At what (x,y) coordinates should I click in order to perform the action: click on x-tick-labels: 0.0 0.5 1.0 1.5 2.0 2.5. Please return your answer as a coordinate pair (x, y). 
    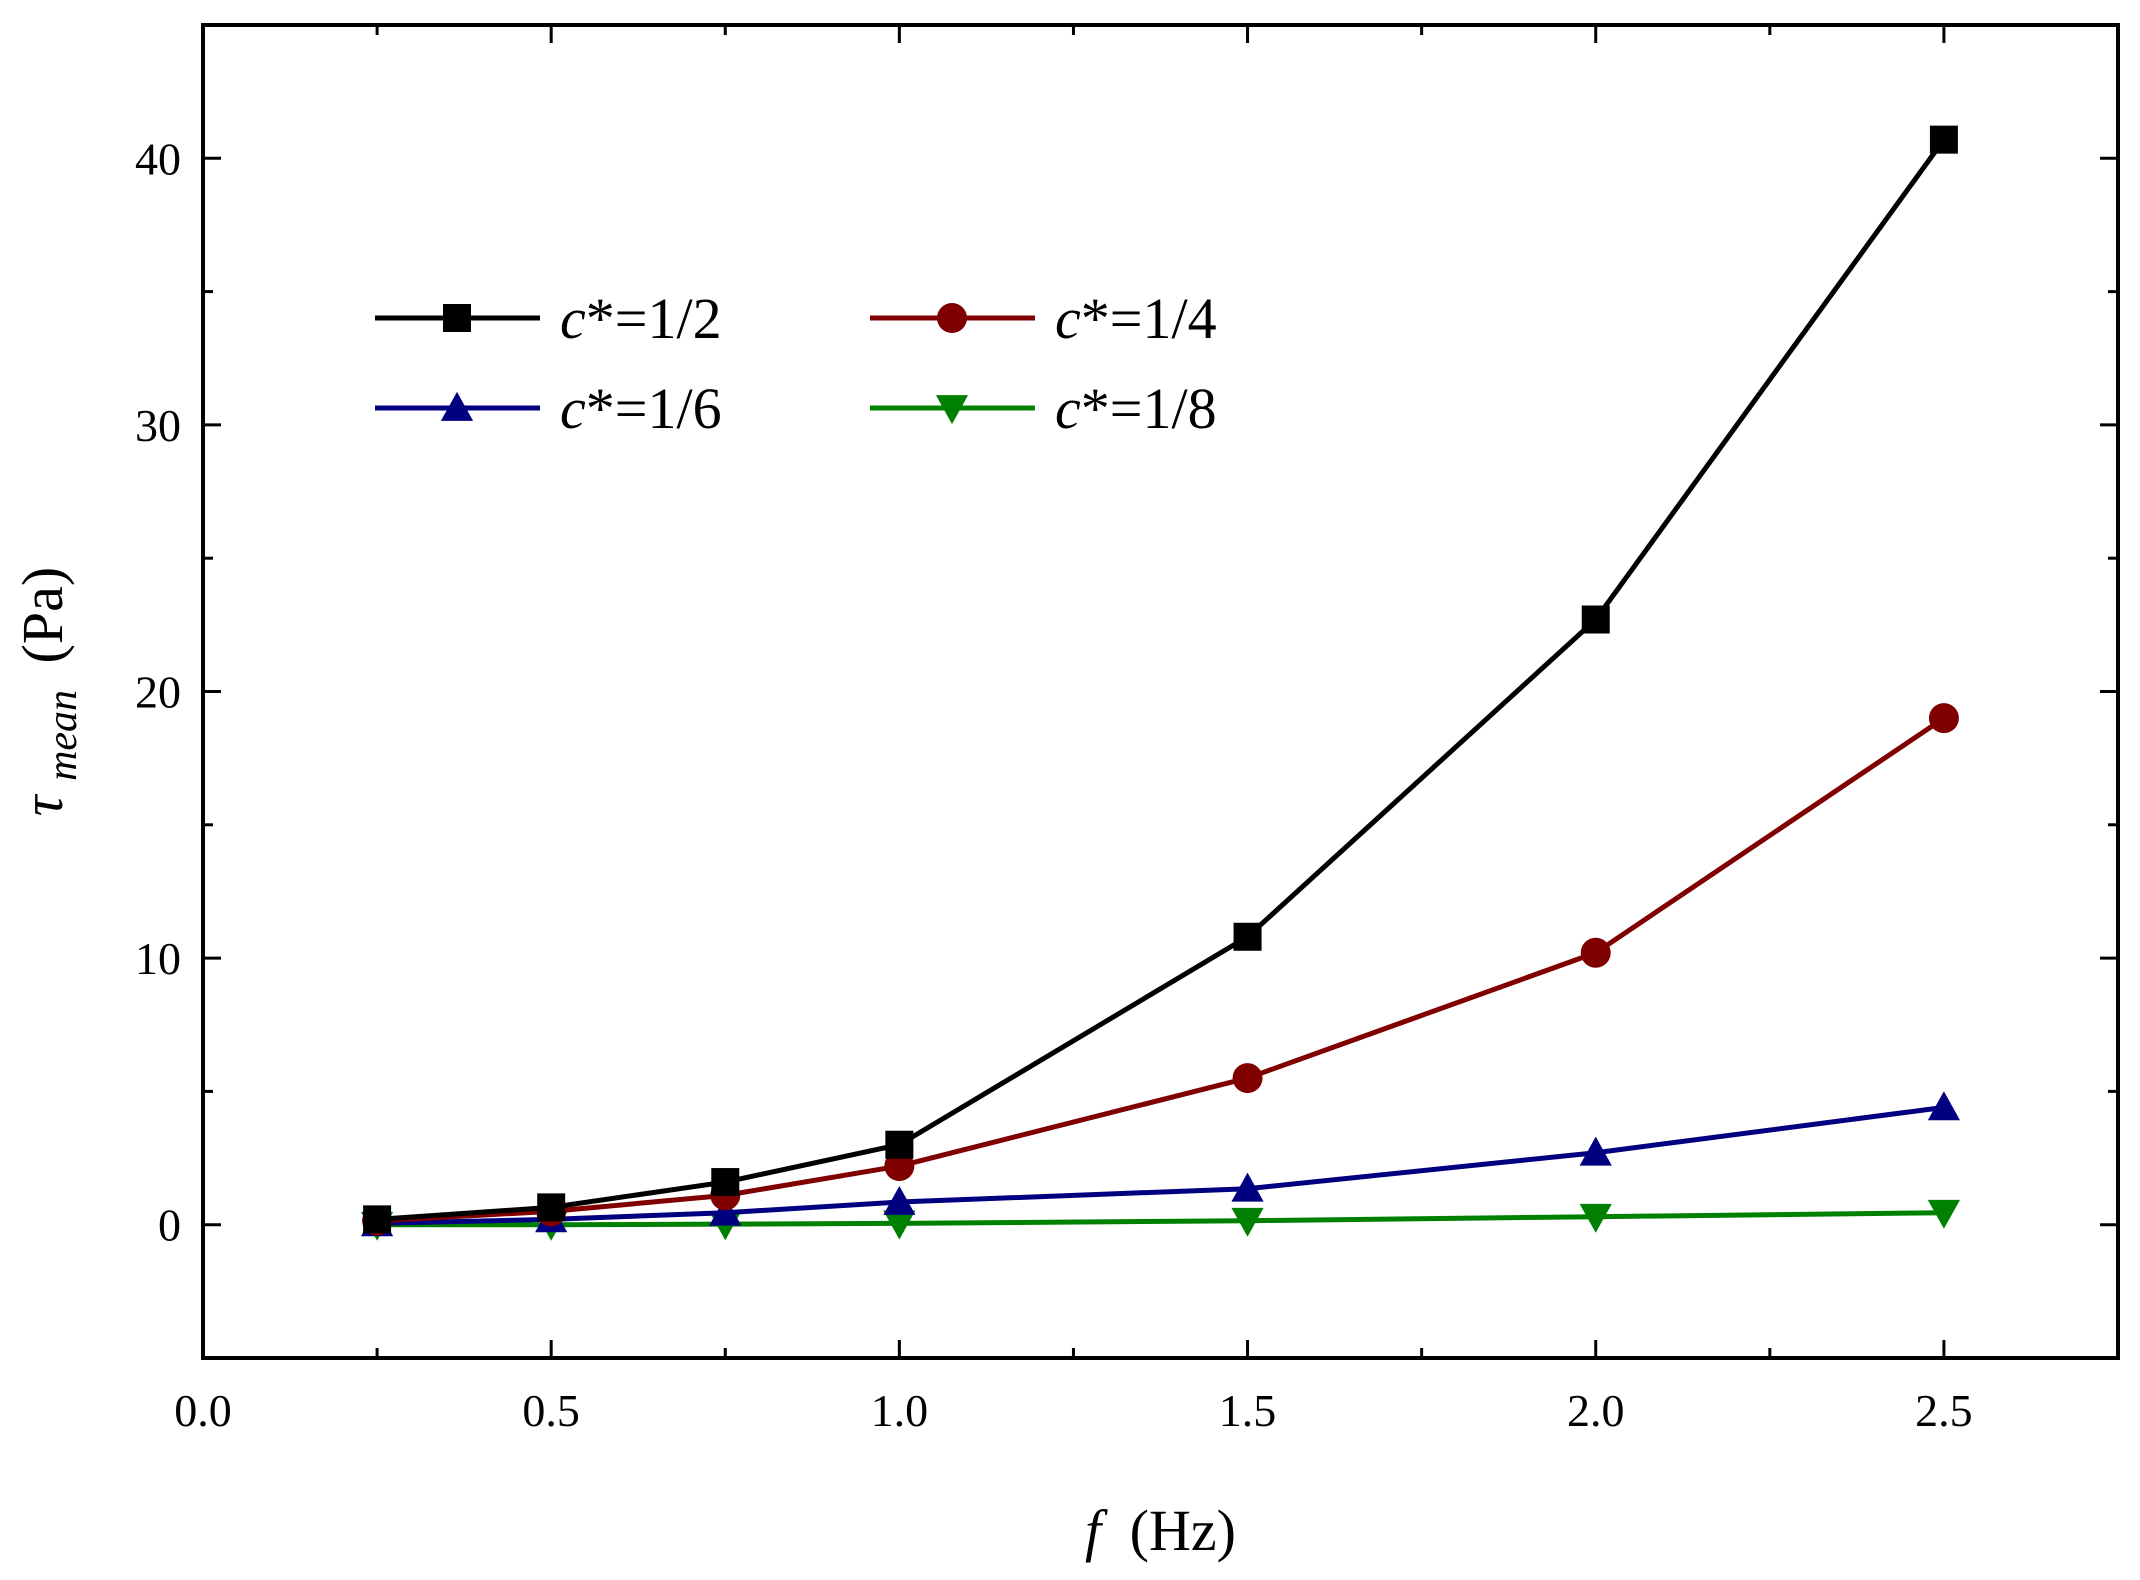
    Looking at the image, I should click on (1073, 1410).